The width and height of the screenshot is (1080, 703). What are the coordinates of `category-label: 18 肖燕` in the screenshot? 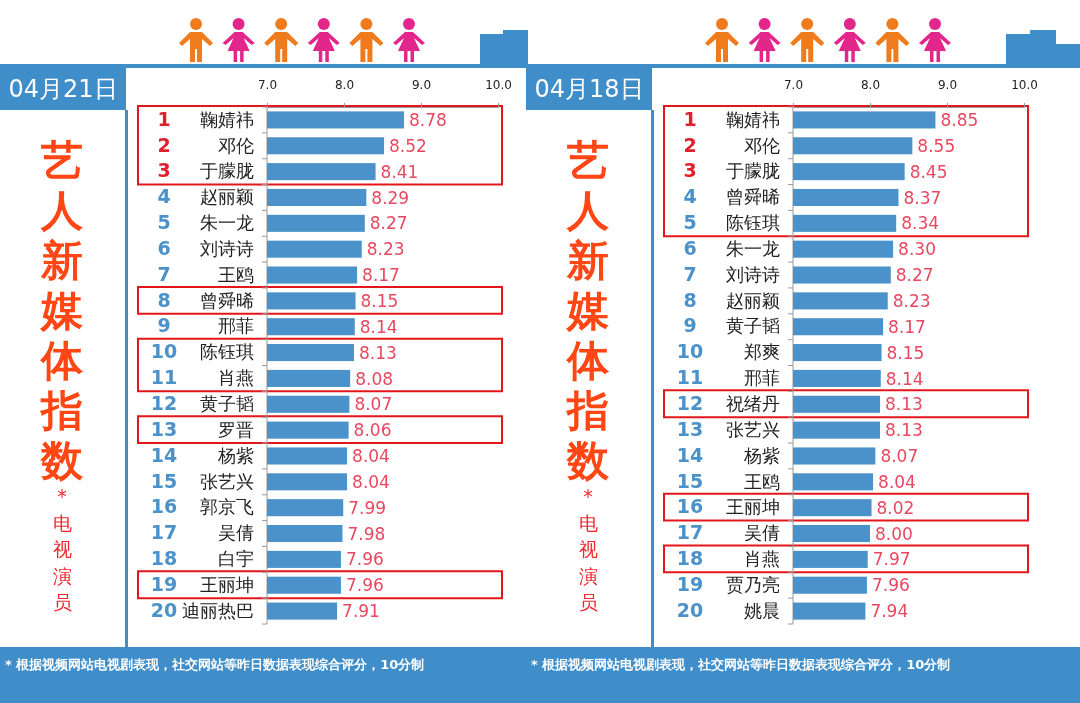 It's located at (728, 558).